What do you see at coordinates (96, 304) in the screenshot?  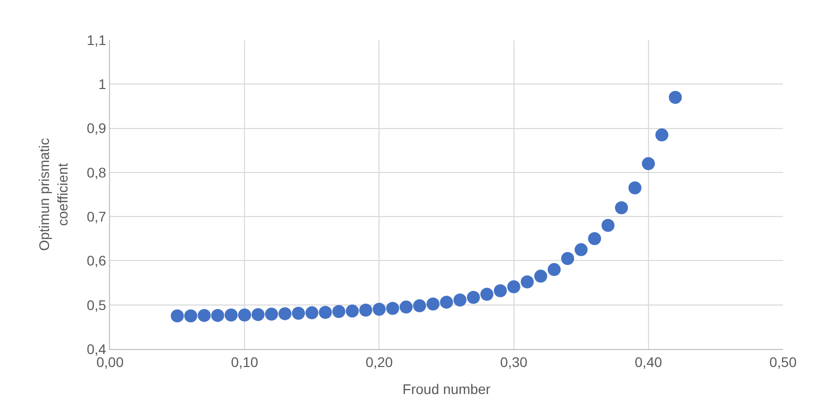 I see `y-tick-label: 0,5` at bounding box center [96, 304].